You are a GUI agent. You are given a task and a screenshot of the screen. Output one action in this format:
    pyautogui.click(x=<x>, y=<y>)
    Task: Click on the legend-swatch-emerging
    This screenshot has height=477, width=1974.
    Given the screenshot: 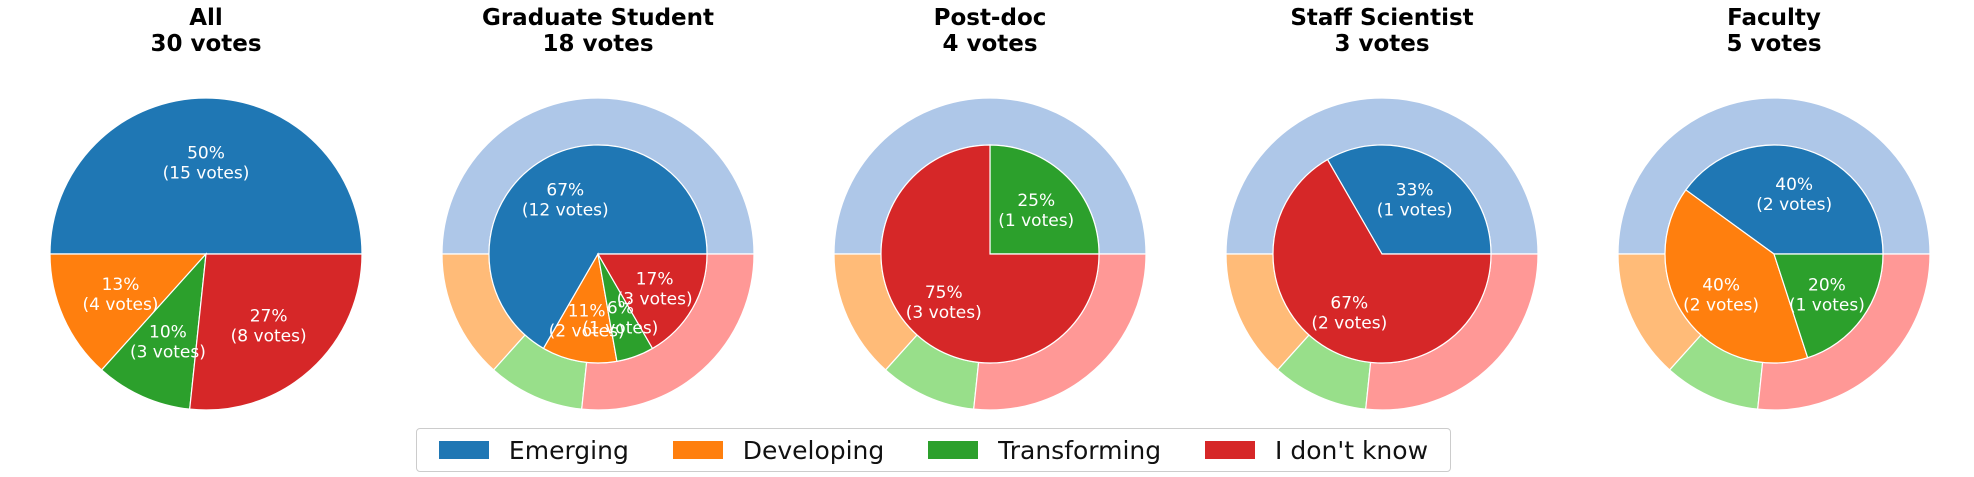 What is the action you would take?
    pyautogui.click(x=463, y=450)
    